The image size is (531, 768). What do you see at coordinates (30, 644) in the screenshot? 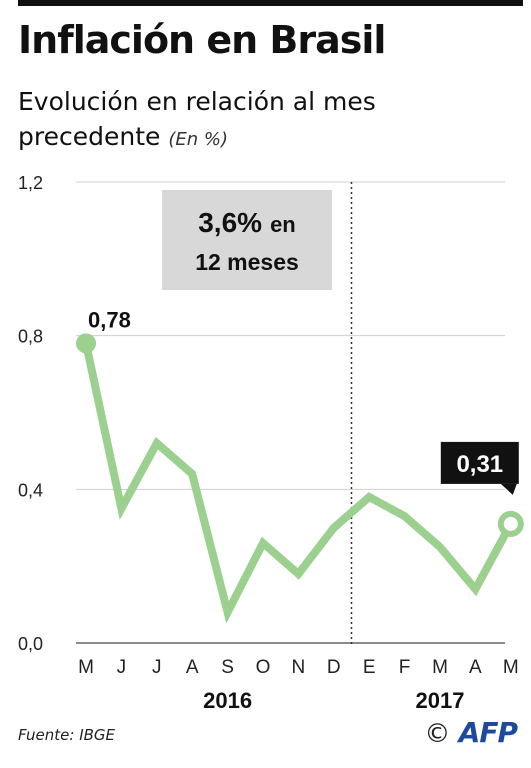
I see `y-tick-label: 0,0` at bounding box center [30, 644].